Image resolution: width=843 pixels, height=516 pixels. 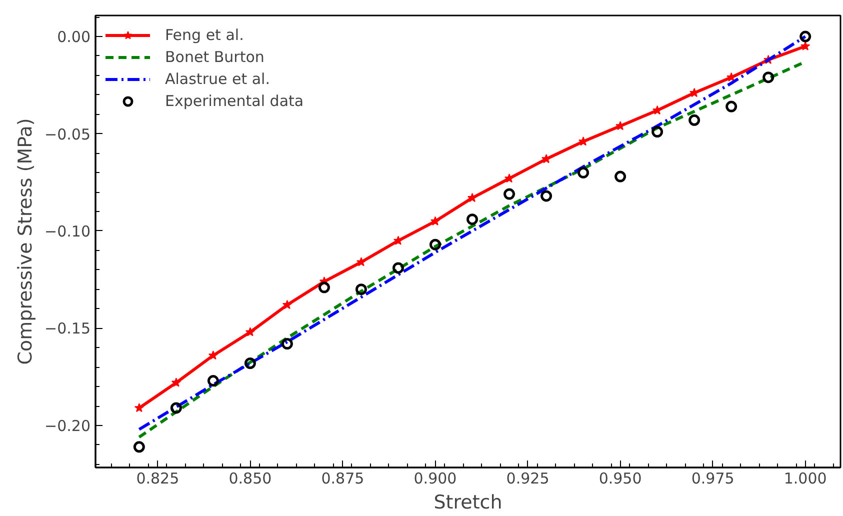 I want to click on x-tick-label: 0.850, so click(x=250, y=479).